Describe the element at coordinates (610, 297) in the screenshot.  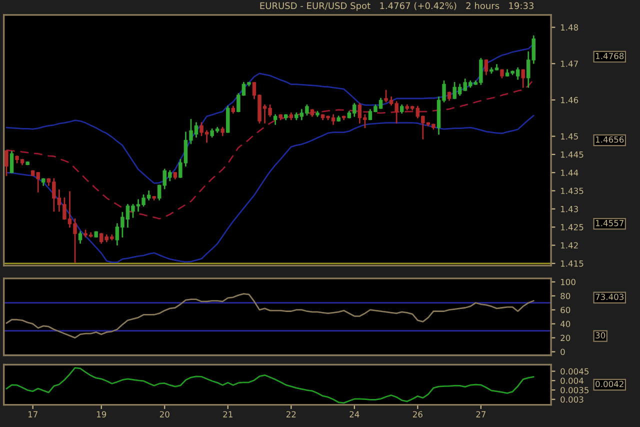
I see `text: 73.403` at that location.